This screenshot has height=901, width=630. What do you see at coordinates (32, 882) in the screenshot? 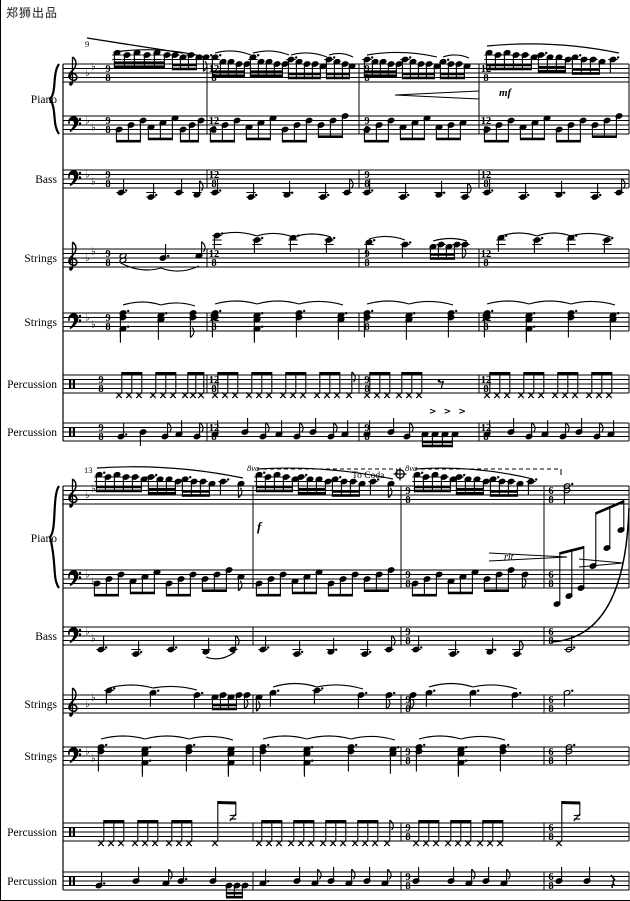
I see `staff-label-percussion-2b: Percussion` at bounding box center [32, 882].